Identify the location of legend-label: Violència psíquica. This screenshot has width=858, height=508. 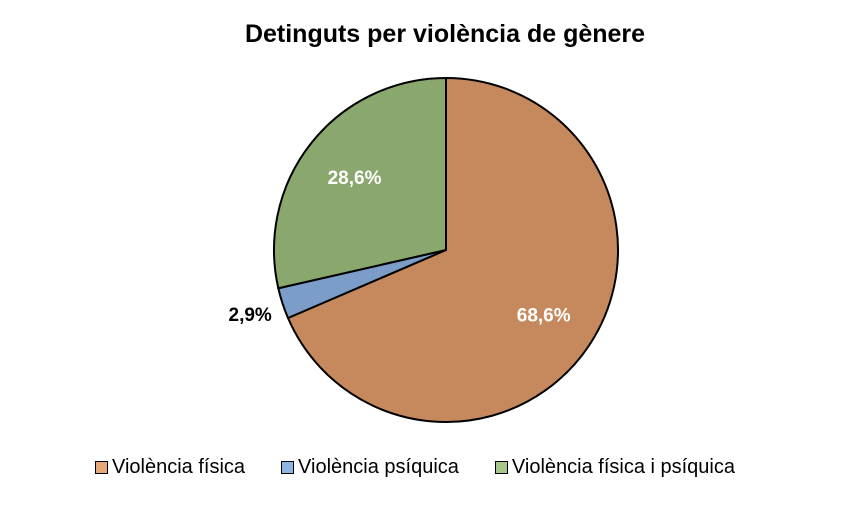
(378, 467).